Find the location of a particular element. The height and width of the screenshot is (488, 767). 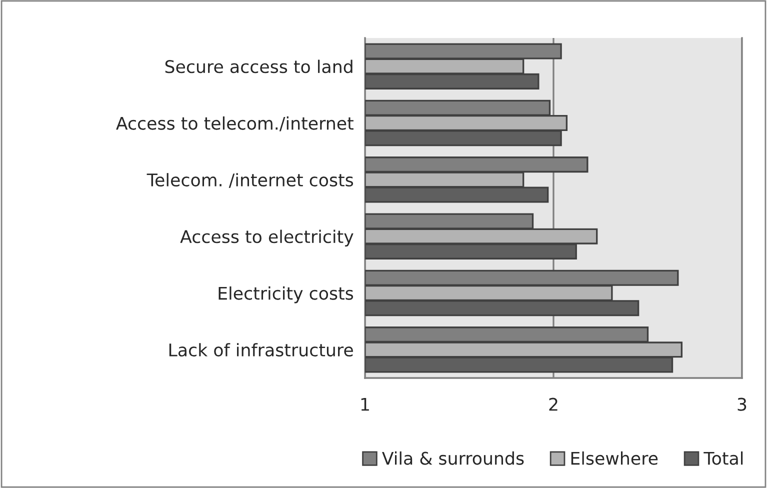

y-tick-label: Secure access to land is located at coordinates (258, 67).